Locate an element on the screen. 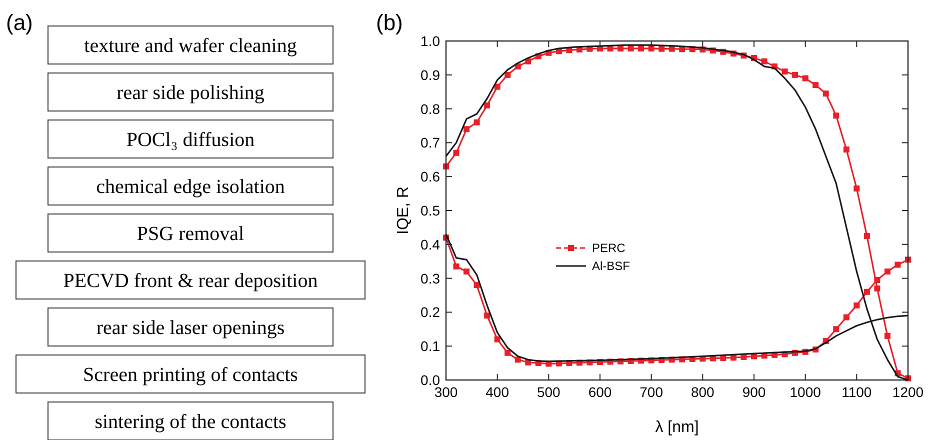 The width and height of the screenshot is (930, 440). text: chemical edge isolation is located at coordinates (190, 187).